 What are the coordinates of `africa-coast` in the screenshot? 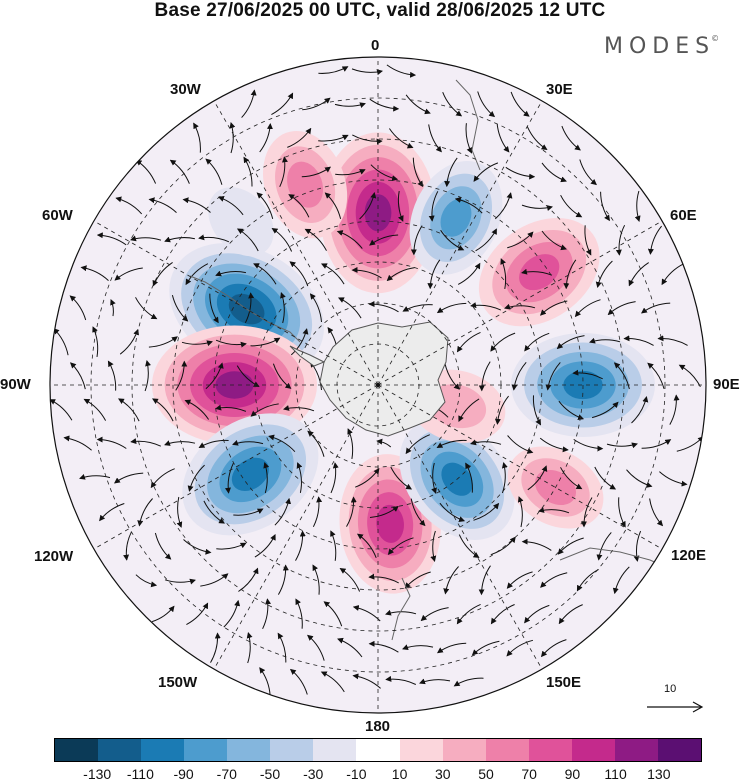 It's located at (468, 125).